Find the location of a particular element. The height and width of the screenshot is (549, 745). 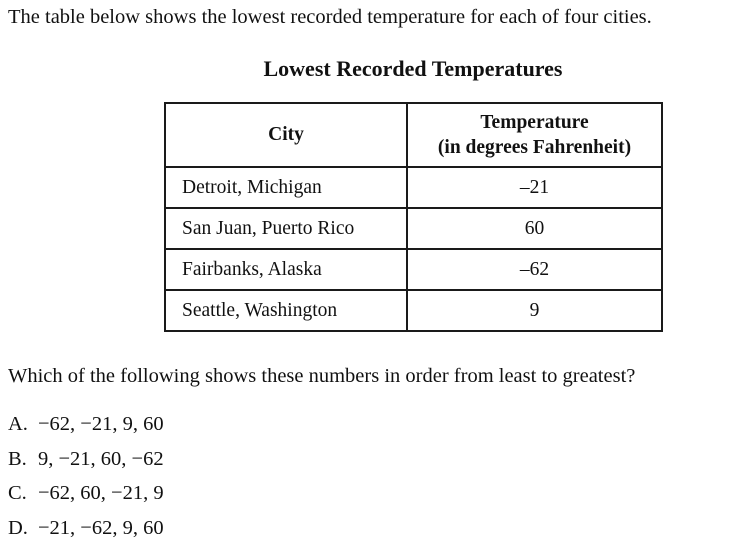

choice-letter: B. is located at coordinates (17, 458).